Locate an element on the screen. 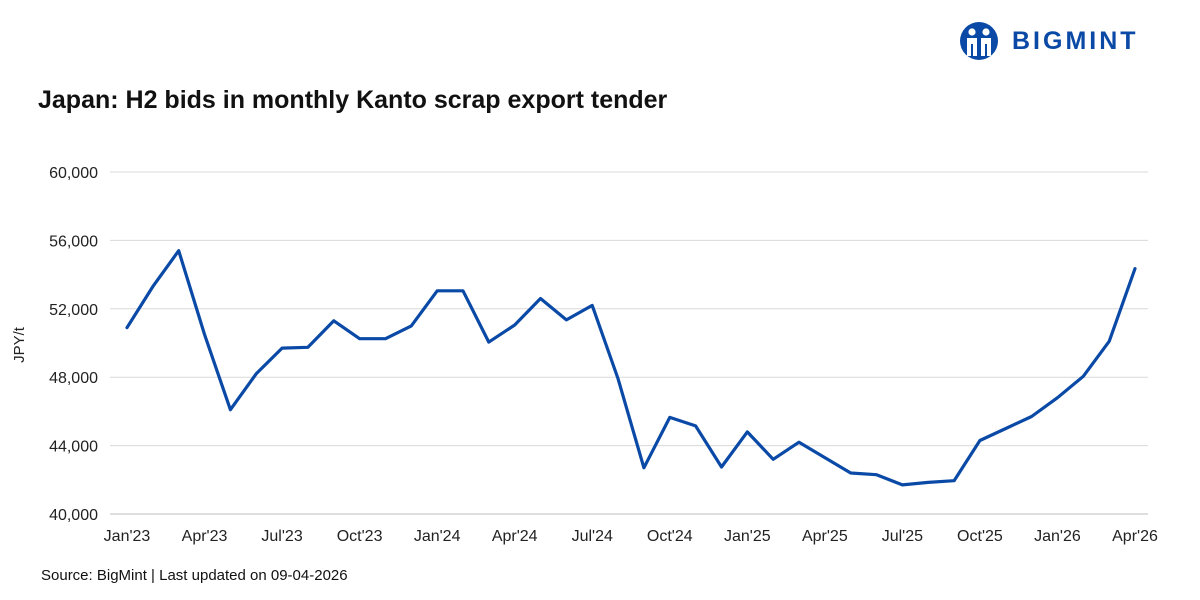 This screenshot has height=600, width=1200. x-tick-label: Apr'23 is located at coordinates (205, 536).